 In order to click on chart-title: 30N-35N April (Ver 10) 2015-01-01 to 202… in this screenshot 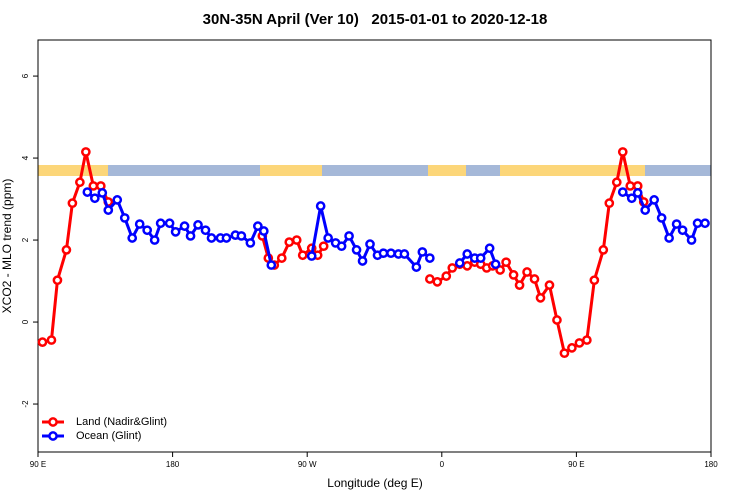, I will do `click(375, 19)`.